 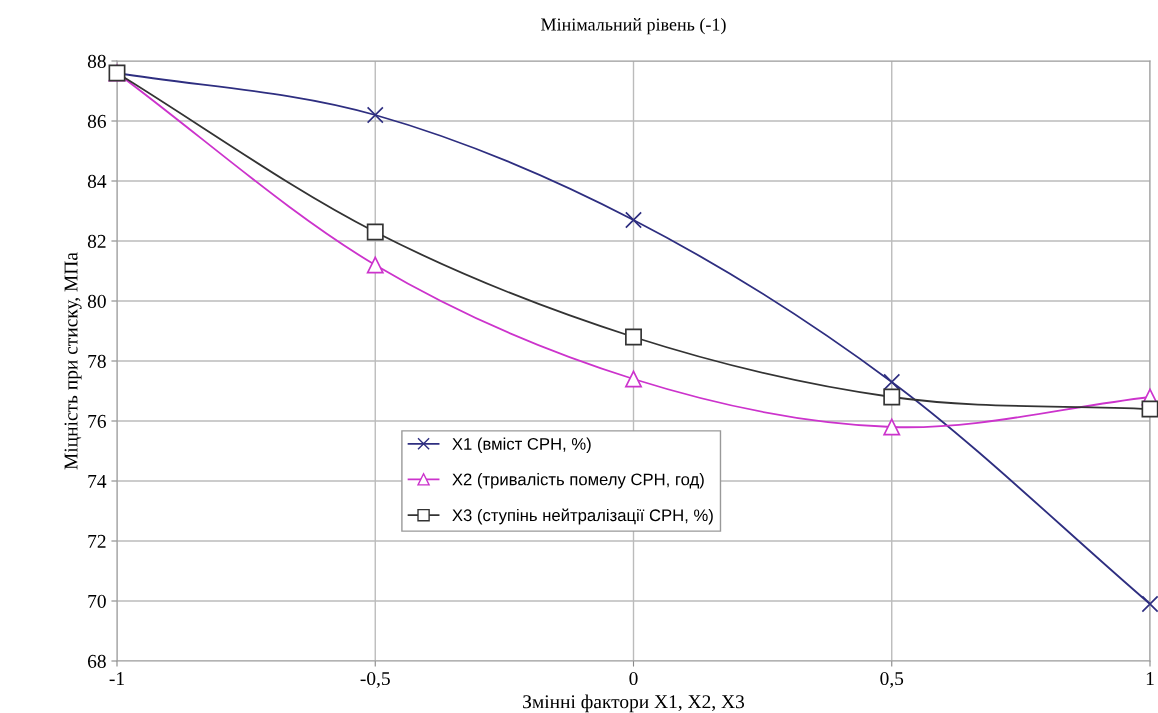 I want to click on y-tick-label: 78, so click(x=97, y=361).